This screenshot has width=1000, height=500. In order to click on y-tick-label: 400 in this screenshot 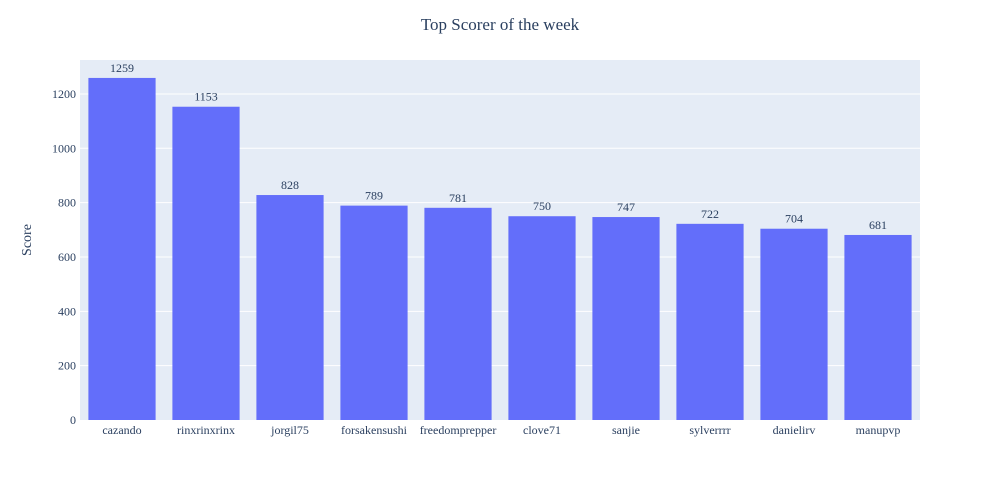, I will do `click(67, 311)`.